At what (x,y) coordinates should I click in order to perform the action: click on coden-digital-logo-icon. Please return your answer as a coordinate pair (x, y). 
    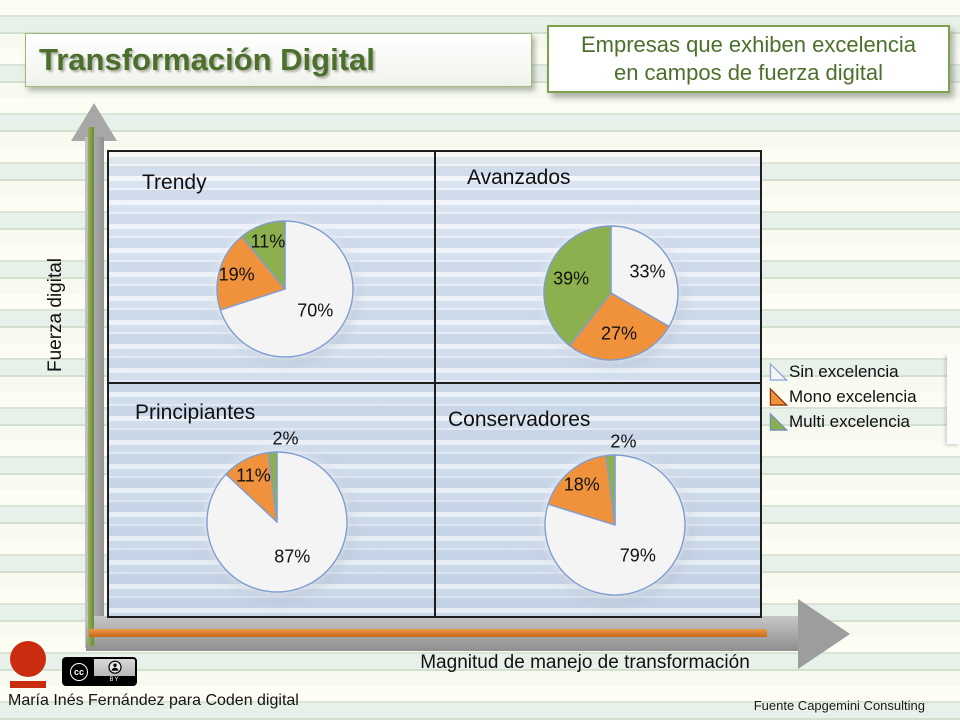
    Looking at the image, I should click on (28, 659).